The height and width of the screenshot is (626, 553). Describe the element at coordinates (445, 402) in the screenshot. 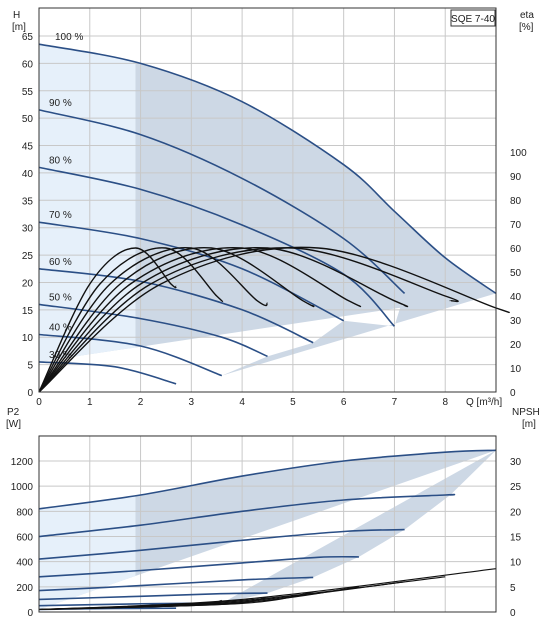

I see `x-tick-label: 8` at that location.